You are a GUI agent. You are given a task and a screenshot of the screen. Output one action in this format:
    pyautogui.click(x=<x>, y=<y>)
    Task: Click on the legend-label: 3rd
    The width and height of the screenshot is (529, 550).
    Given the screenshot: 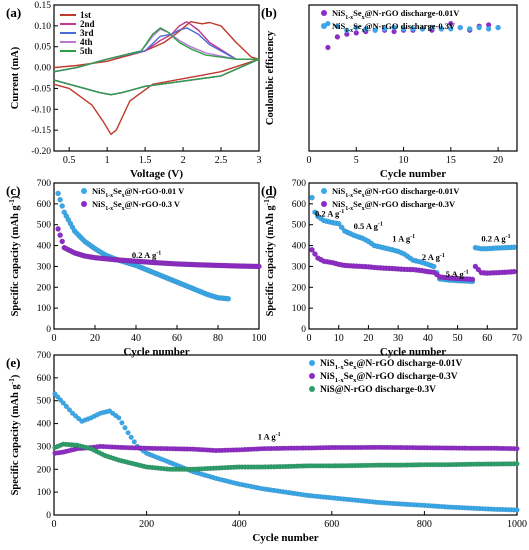 What is the action you would take?
    pyautogui.click(x=87, y=33)
    